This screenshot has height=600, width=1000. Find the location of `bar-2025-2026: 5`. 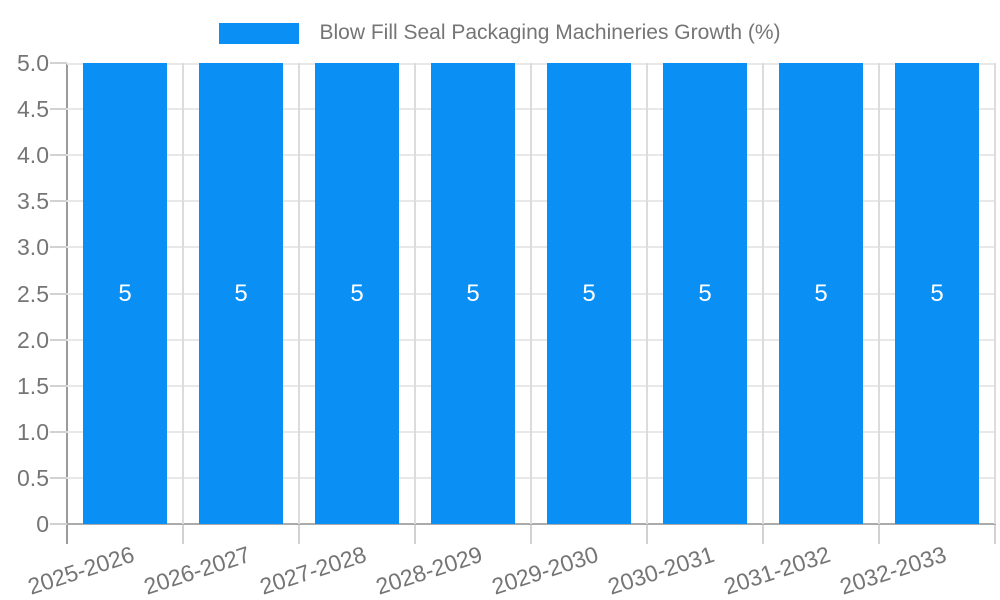

bar-2025-2026: 5 is located at coordinates (125, 293).